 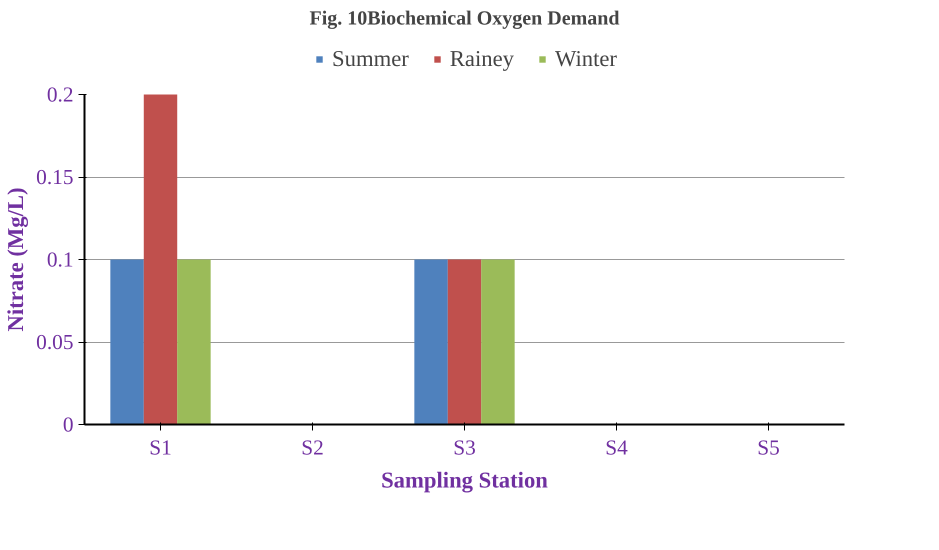 I want to click on y-tick-label: 0.2, so click(x=60, y=94).